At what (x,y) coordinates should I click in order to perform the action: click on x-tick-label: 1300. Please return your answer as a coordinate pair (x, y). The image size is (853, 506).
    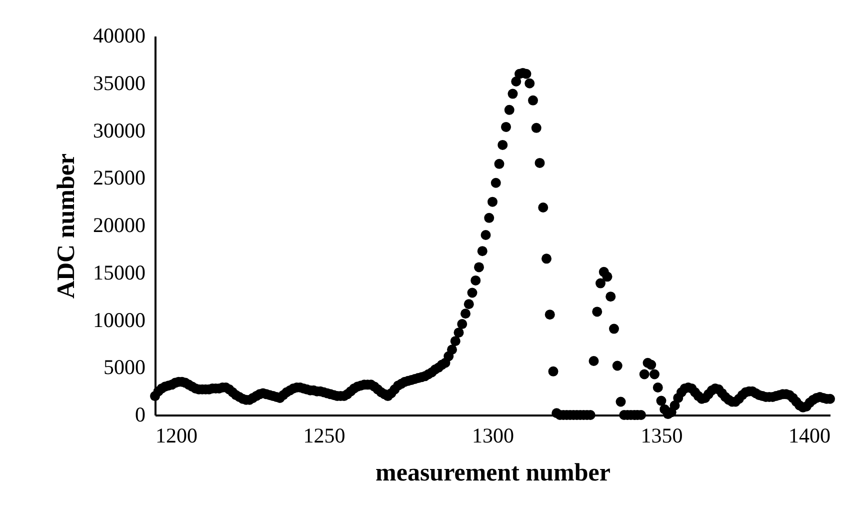
    Looking at the image, I should click on (493, 436).